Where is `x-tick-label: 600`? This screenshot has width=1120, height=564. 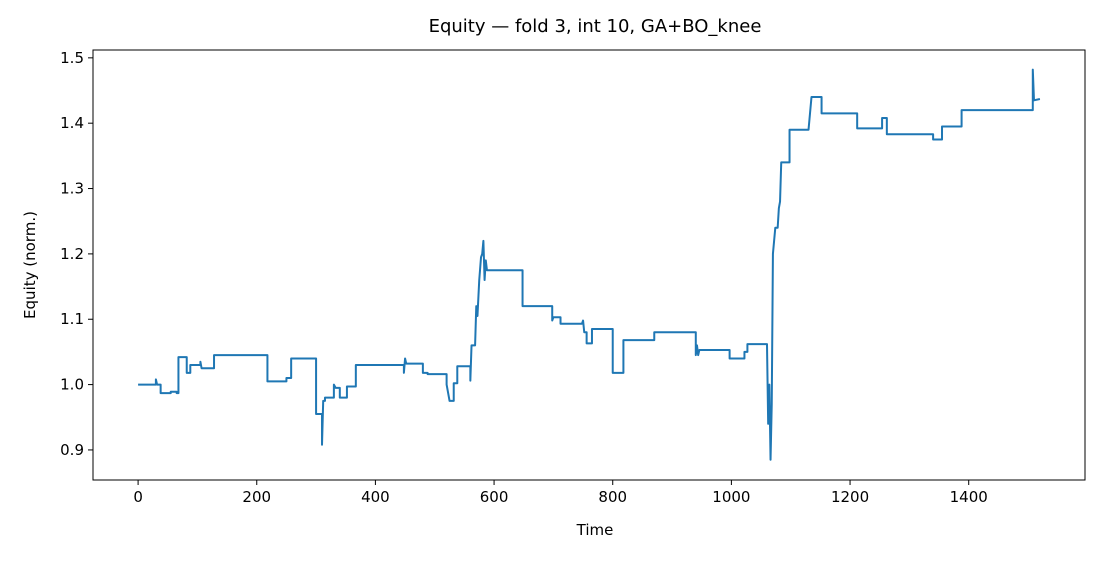 x-tick-label: 600 is located at coordinates (494, 497).